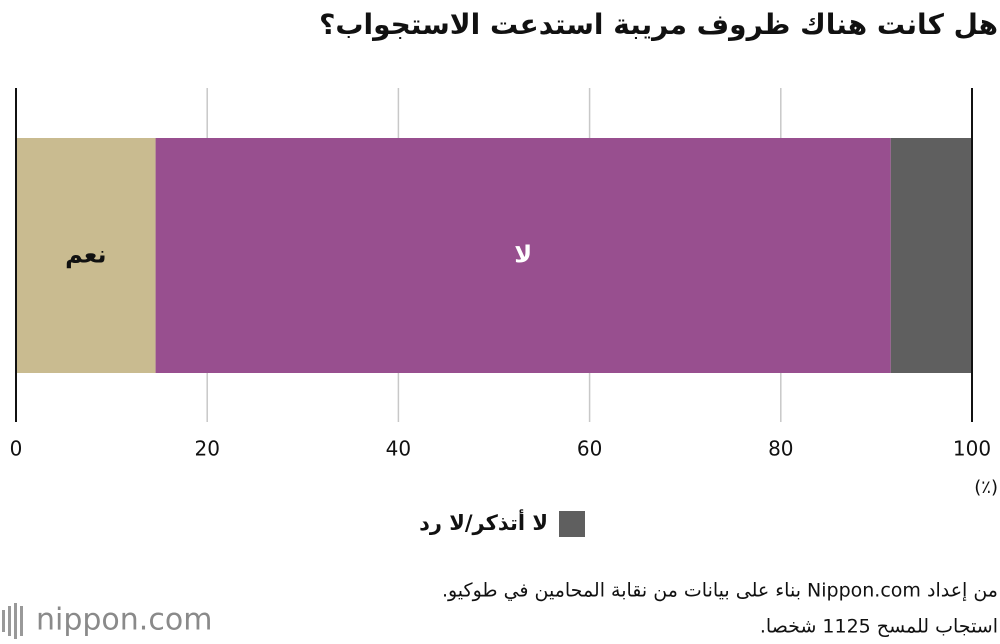 This screenshot has width=1000, height=644. What do you see at coordinates (780, 449) in the screenshot?
I see `x-tick-label: 80` at bounding box center [780, 449].